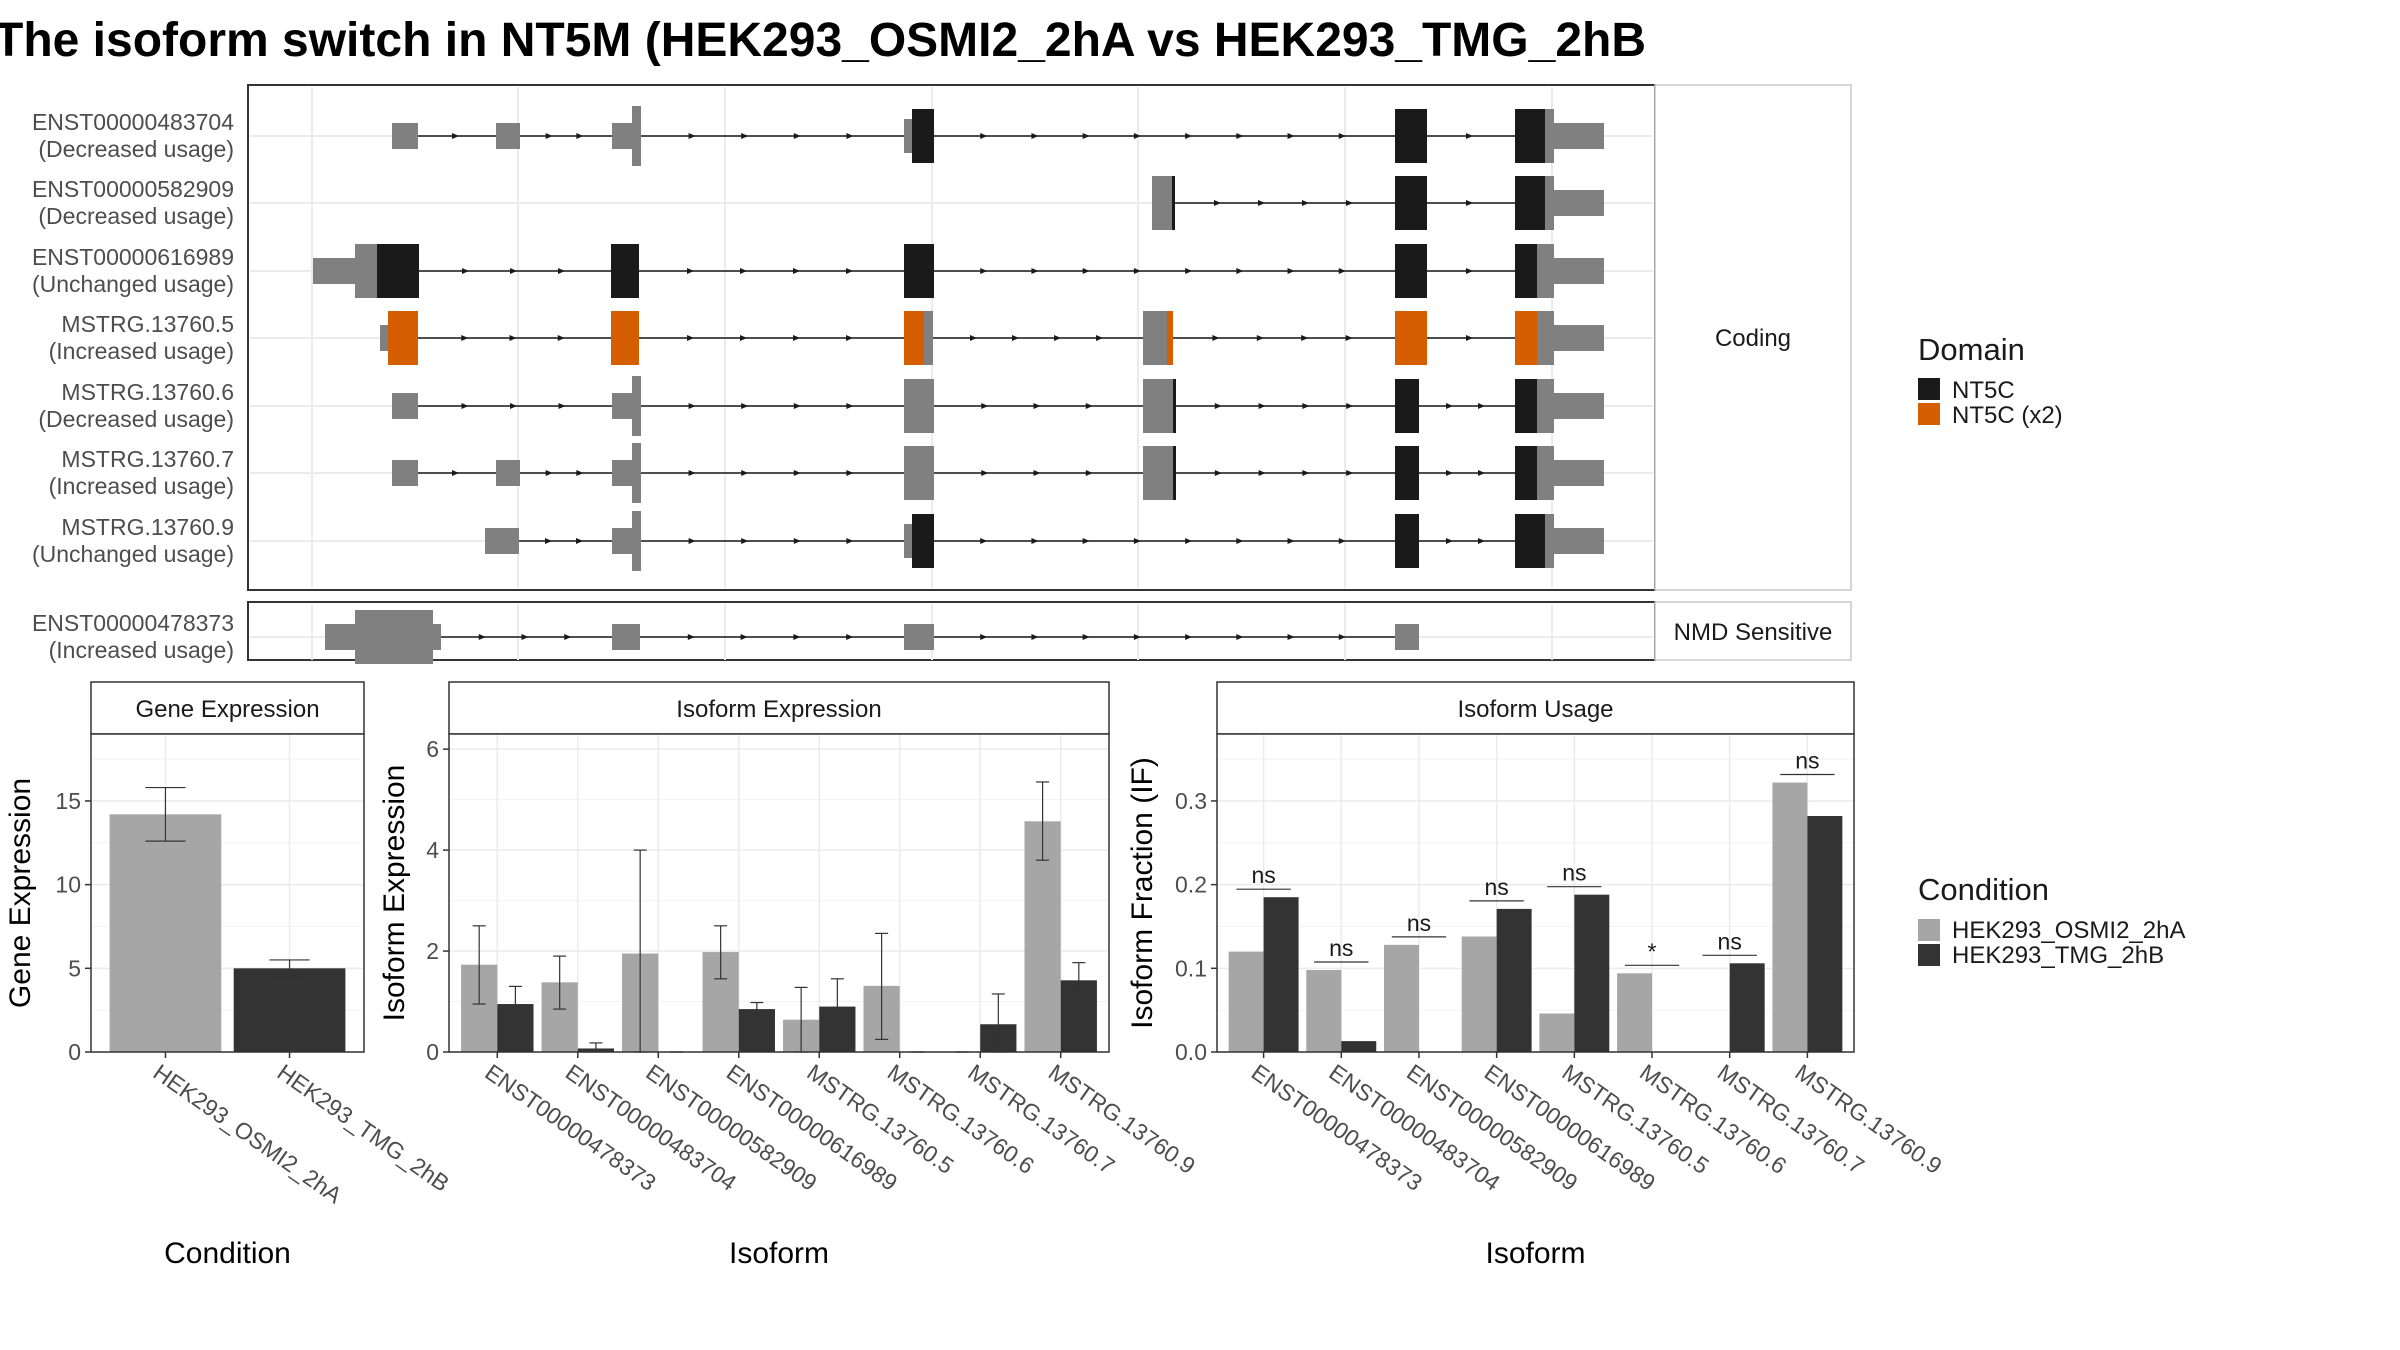  I want to click on y-tick-label: 4, so click(432, 850).